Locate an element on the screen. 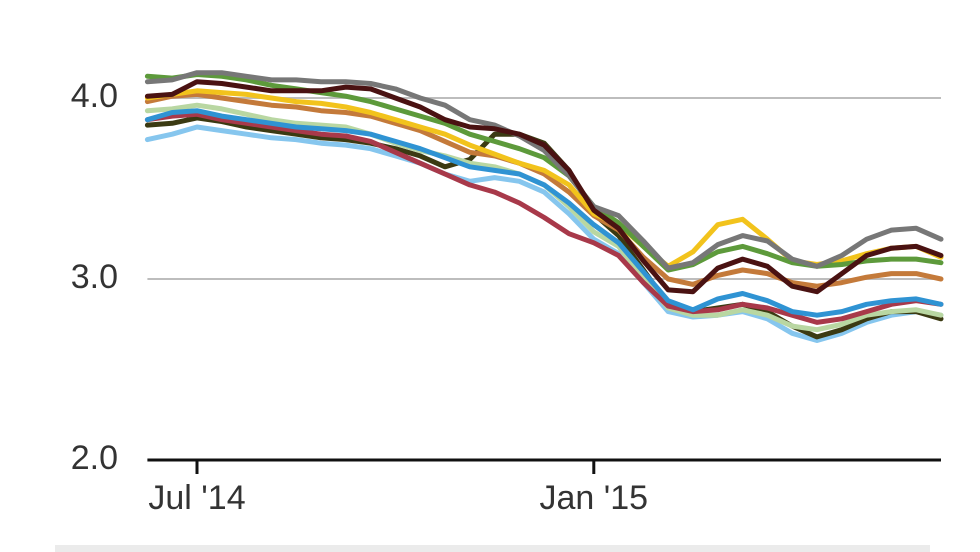  y-tick-label: 4.0 is located at coordinates (94, 96).